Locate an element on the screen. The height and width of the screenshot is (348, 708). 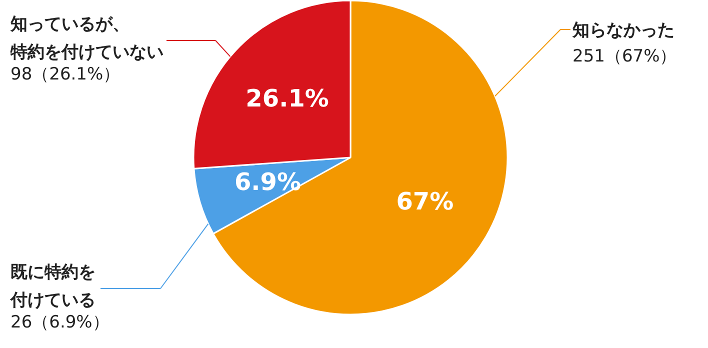
legend-label: 既に特約を付けている is located at coordinates (53, 286).